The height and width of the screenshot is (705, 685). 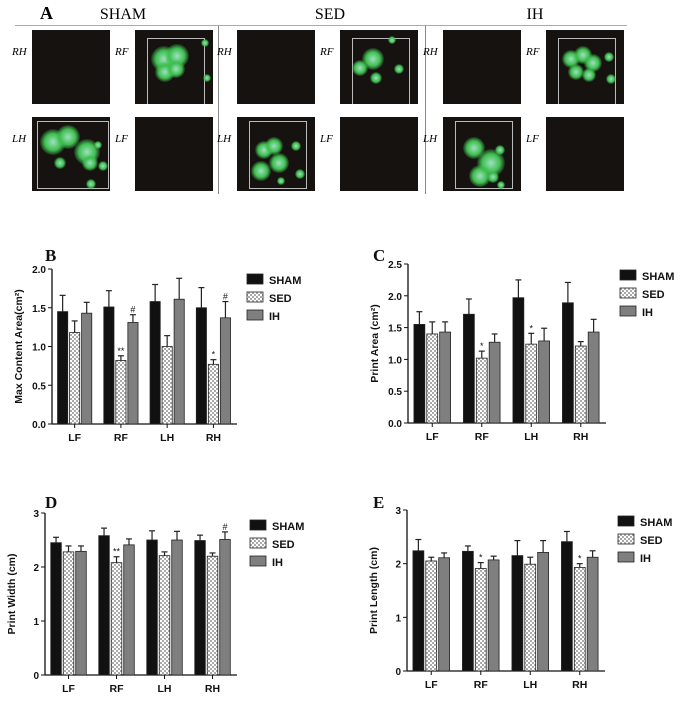 What do you see at coordinates (39, 348) in the screenshot?
I see `y-tick-label: 1.0` at bounding box center [39, 348].